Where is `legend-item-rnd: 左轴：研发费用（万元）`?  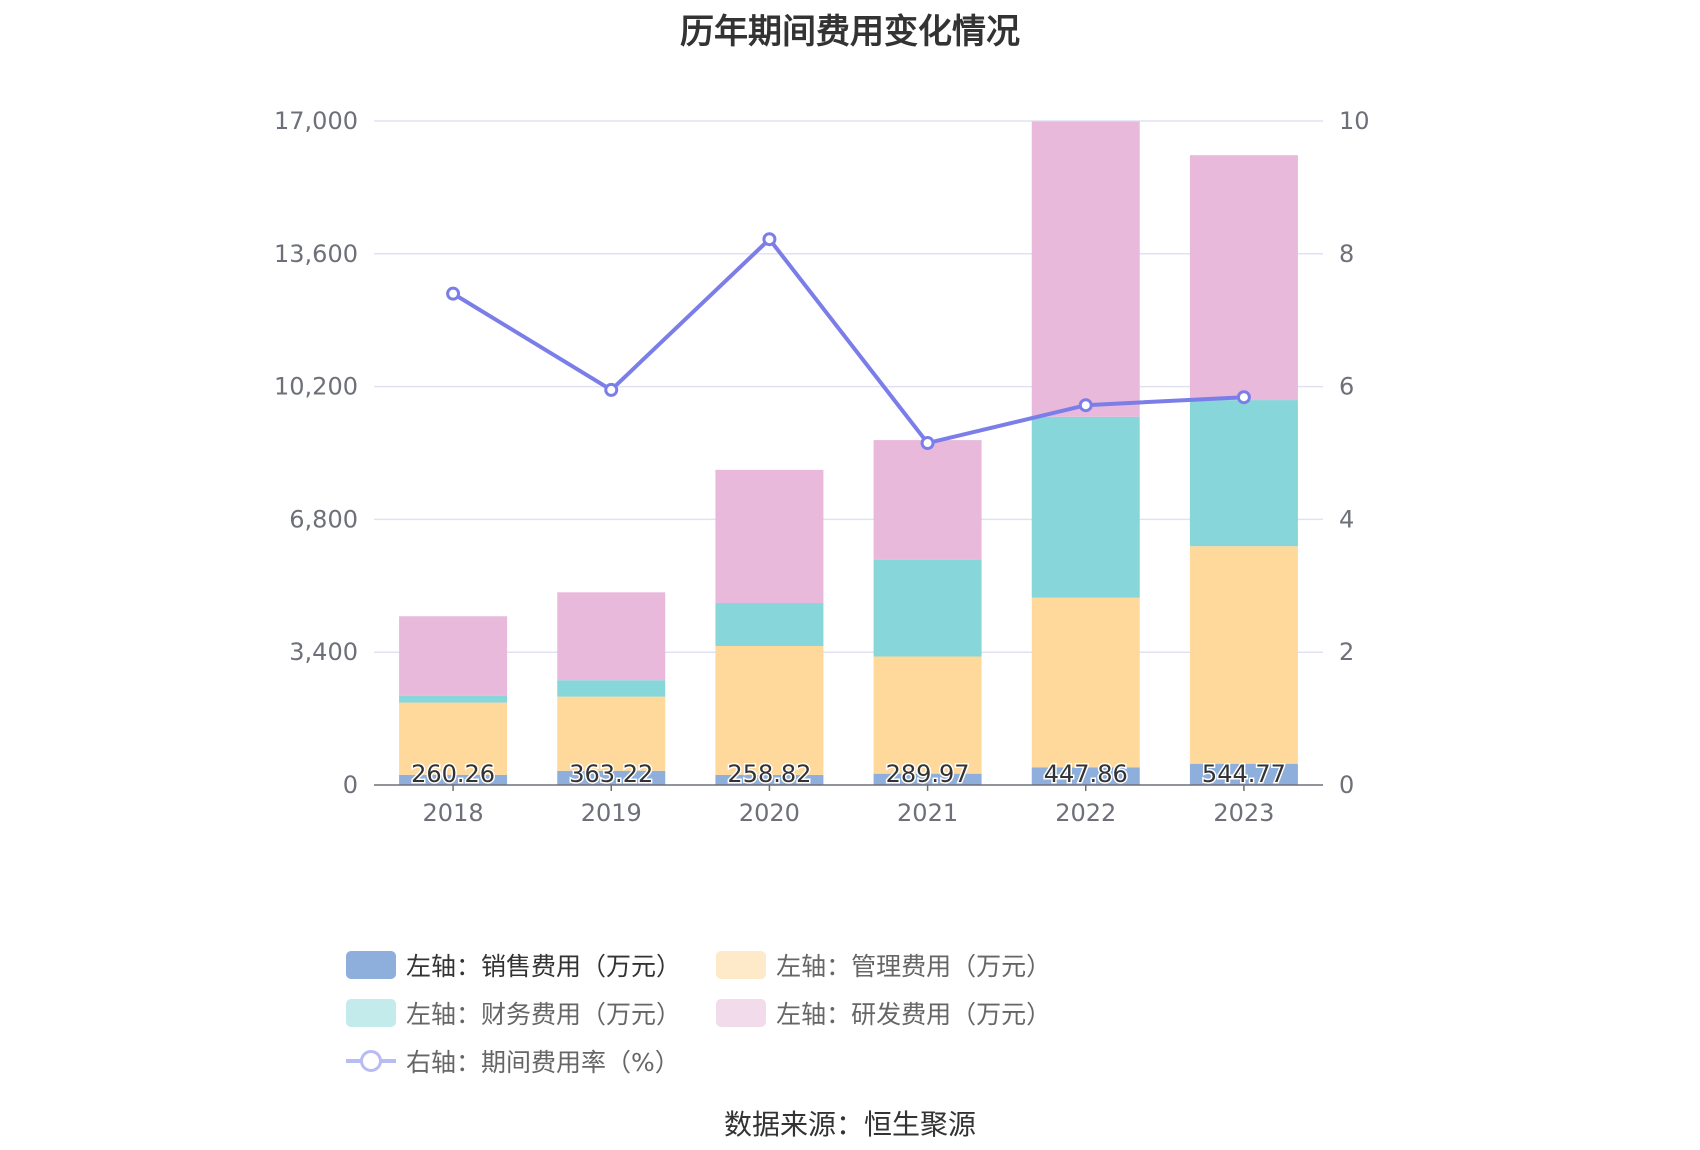 legend-item-rnd: 左轴：研发费用（万元） is located at coordinates (883, 1013).